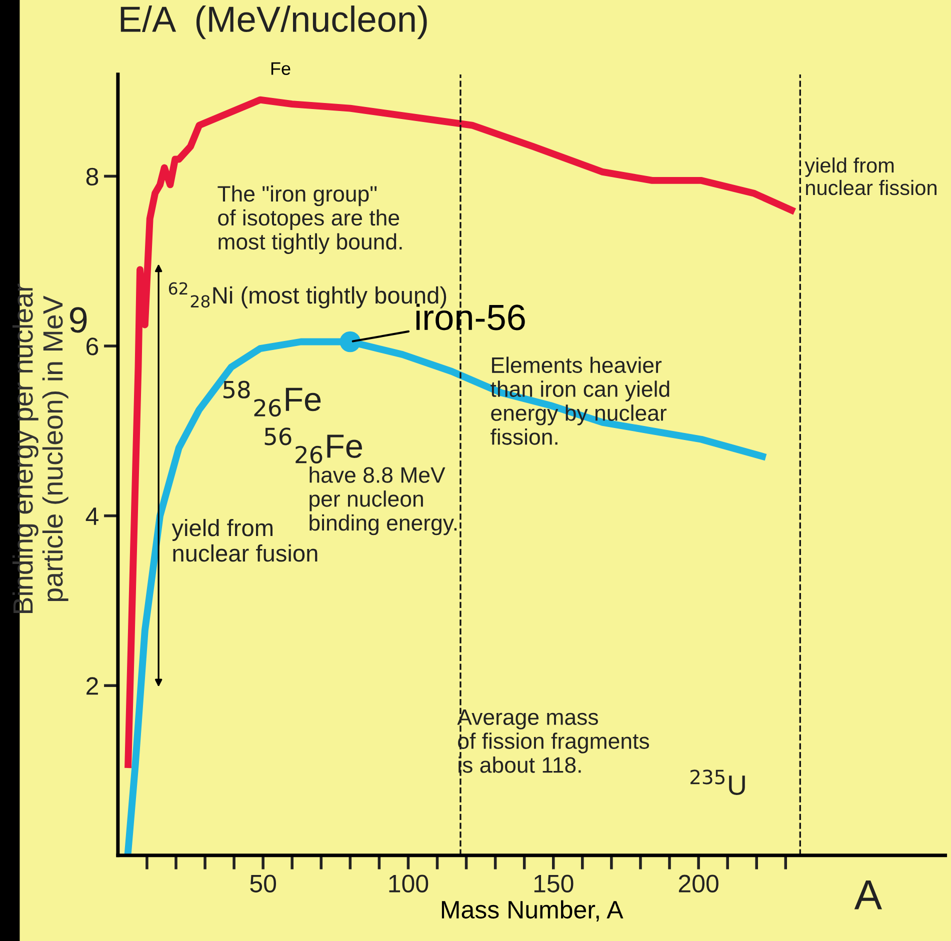 Image resolution: width=951 pixels, height=941 pixels. Describe the element at coordinates (313, 446) in the screenshot. I see `annotation: $^{56}$$_{26}$Fe` at that location.